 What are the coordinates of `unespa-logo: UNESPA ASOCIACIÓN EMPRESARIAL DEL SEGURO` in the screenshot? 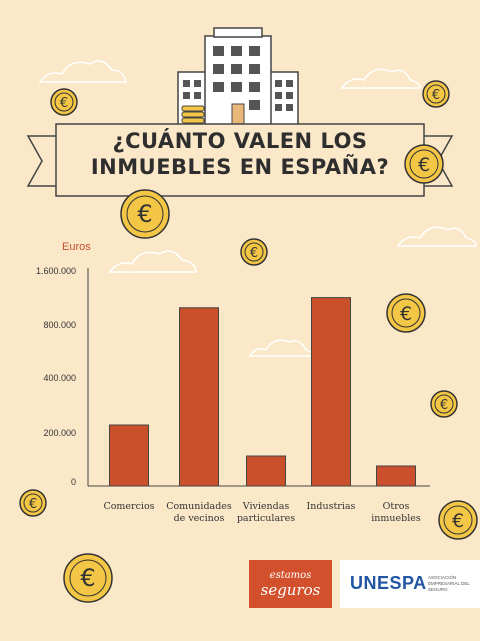 It's located at (410, 584).